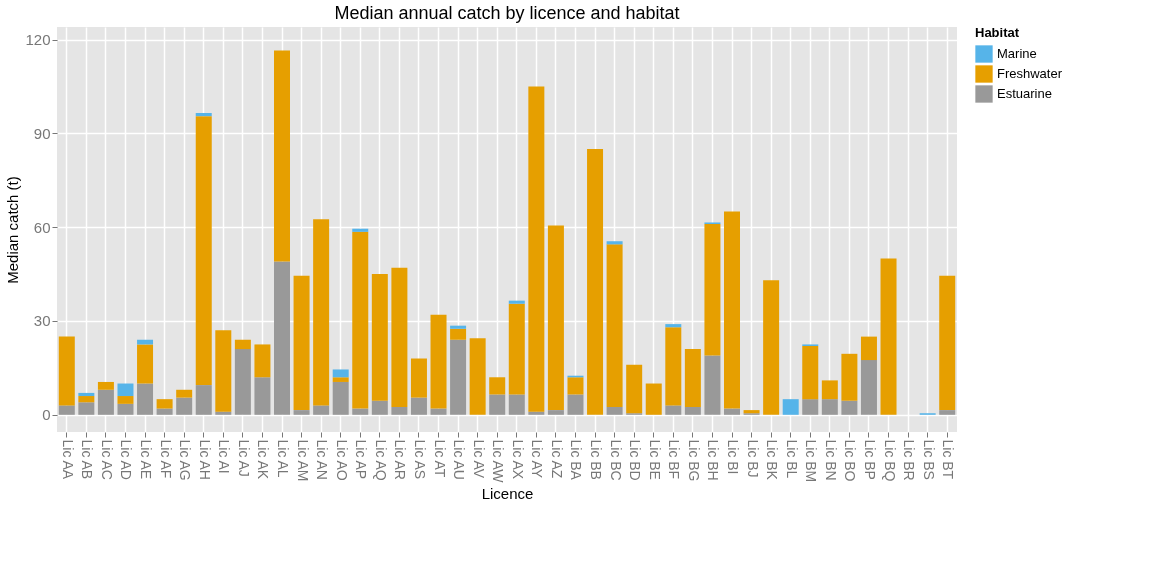 Image resolution: width=1159 pixels, height=571 pixels. What do you see at coordinates (635, 460) in the screenshot?
I see `x-tick-label: Lic BD` at bounding box center [635, 460].